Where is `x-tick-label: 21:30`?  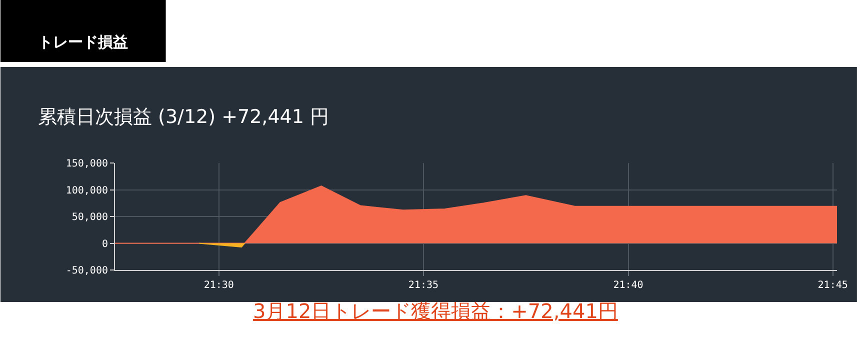 x-tick-label: 21:30 is located at coordinates (219, 285).